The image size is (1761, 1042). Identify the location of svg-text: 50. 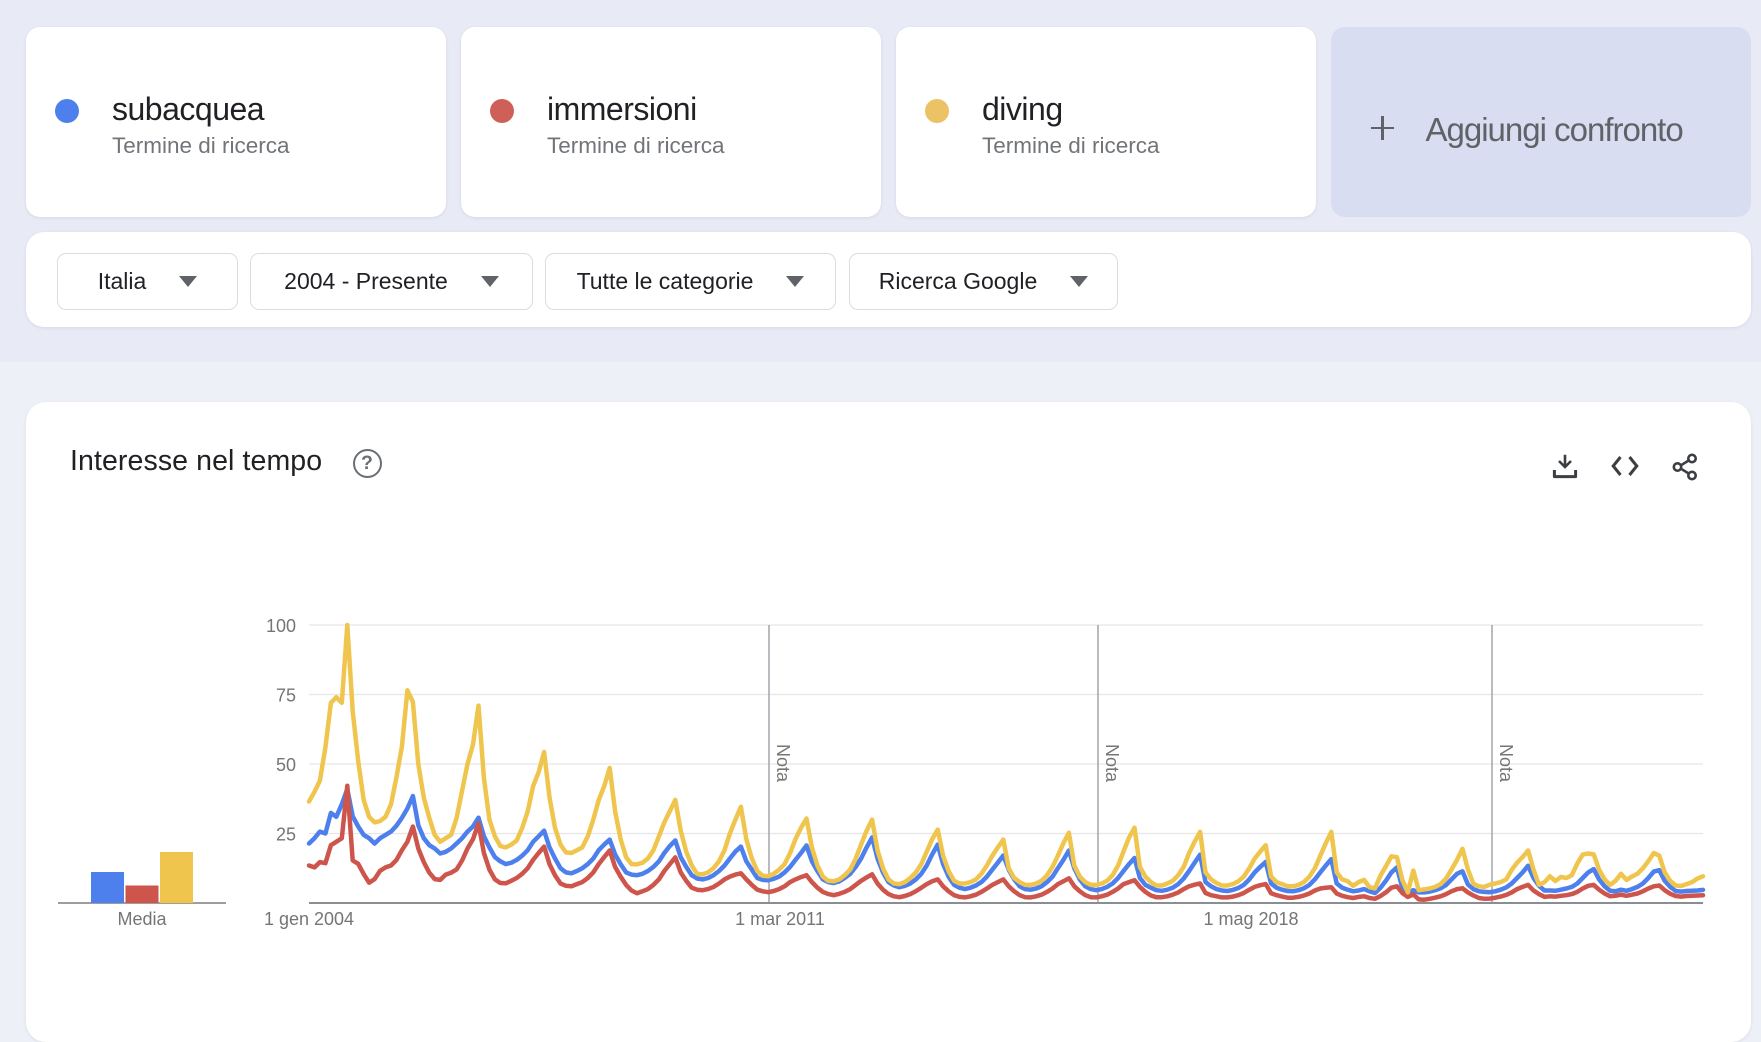
(286, 765).